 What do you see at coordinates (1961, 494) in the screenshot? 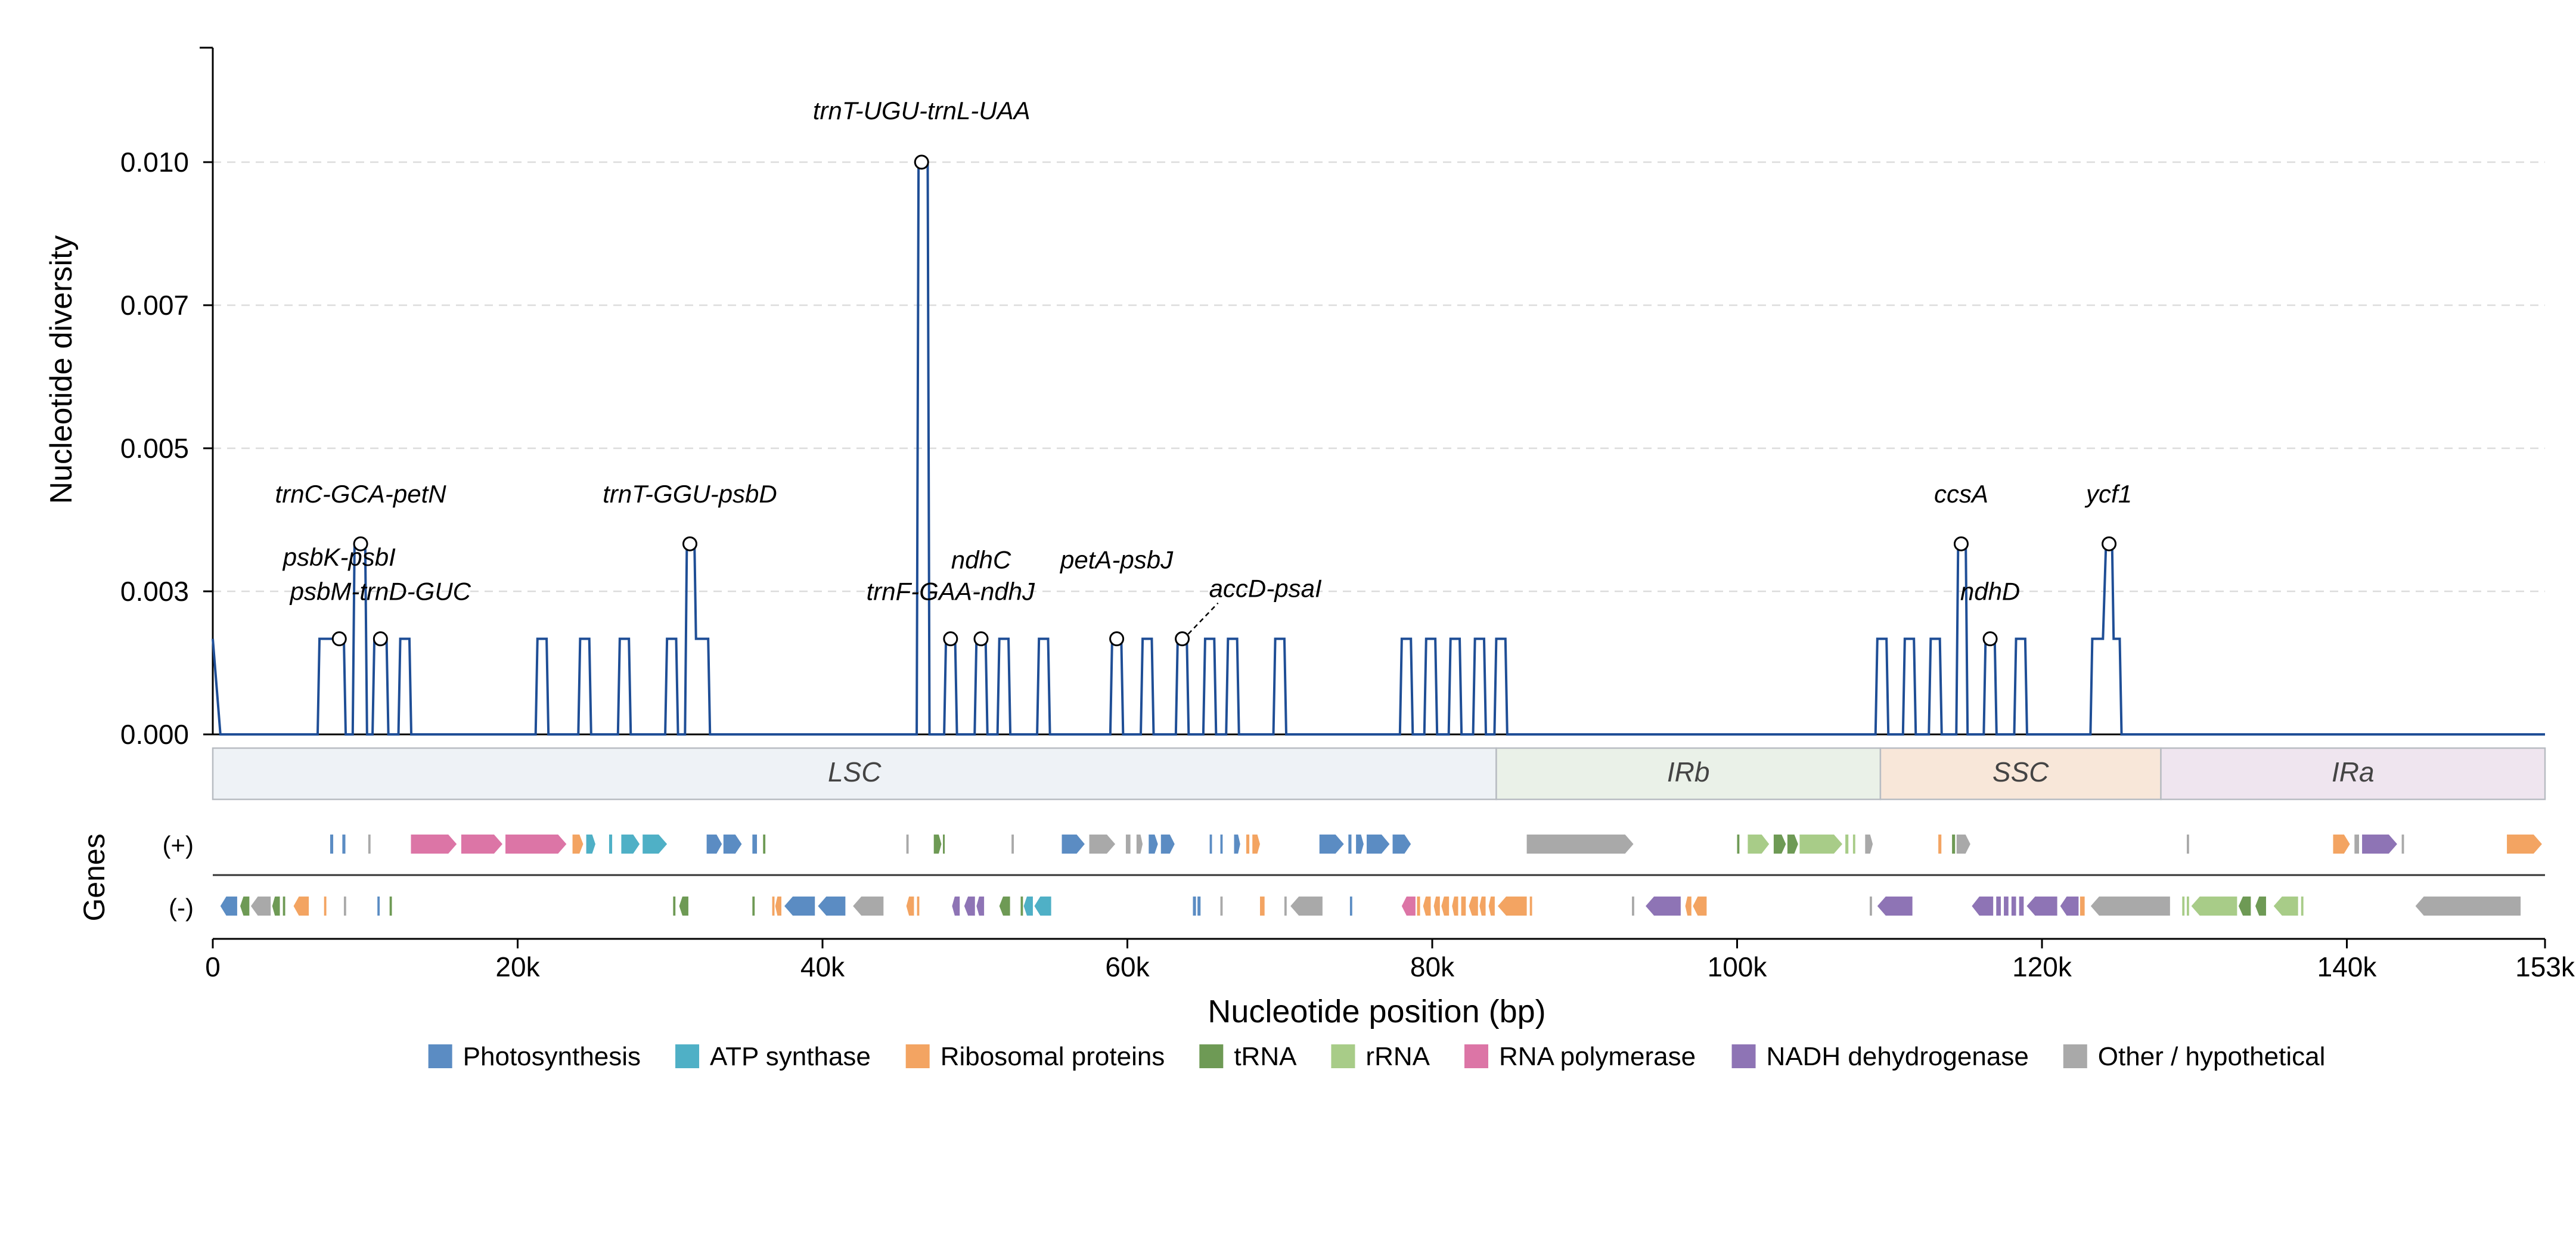
I see `peak-label: ccsA` at bounding box center [1961, 494].